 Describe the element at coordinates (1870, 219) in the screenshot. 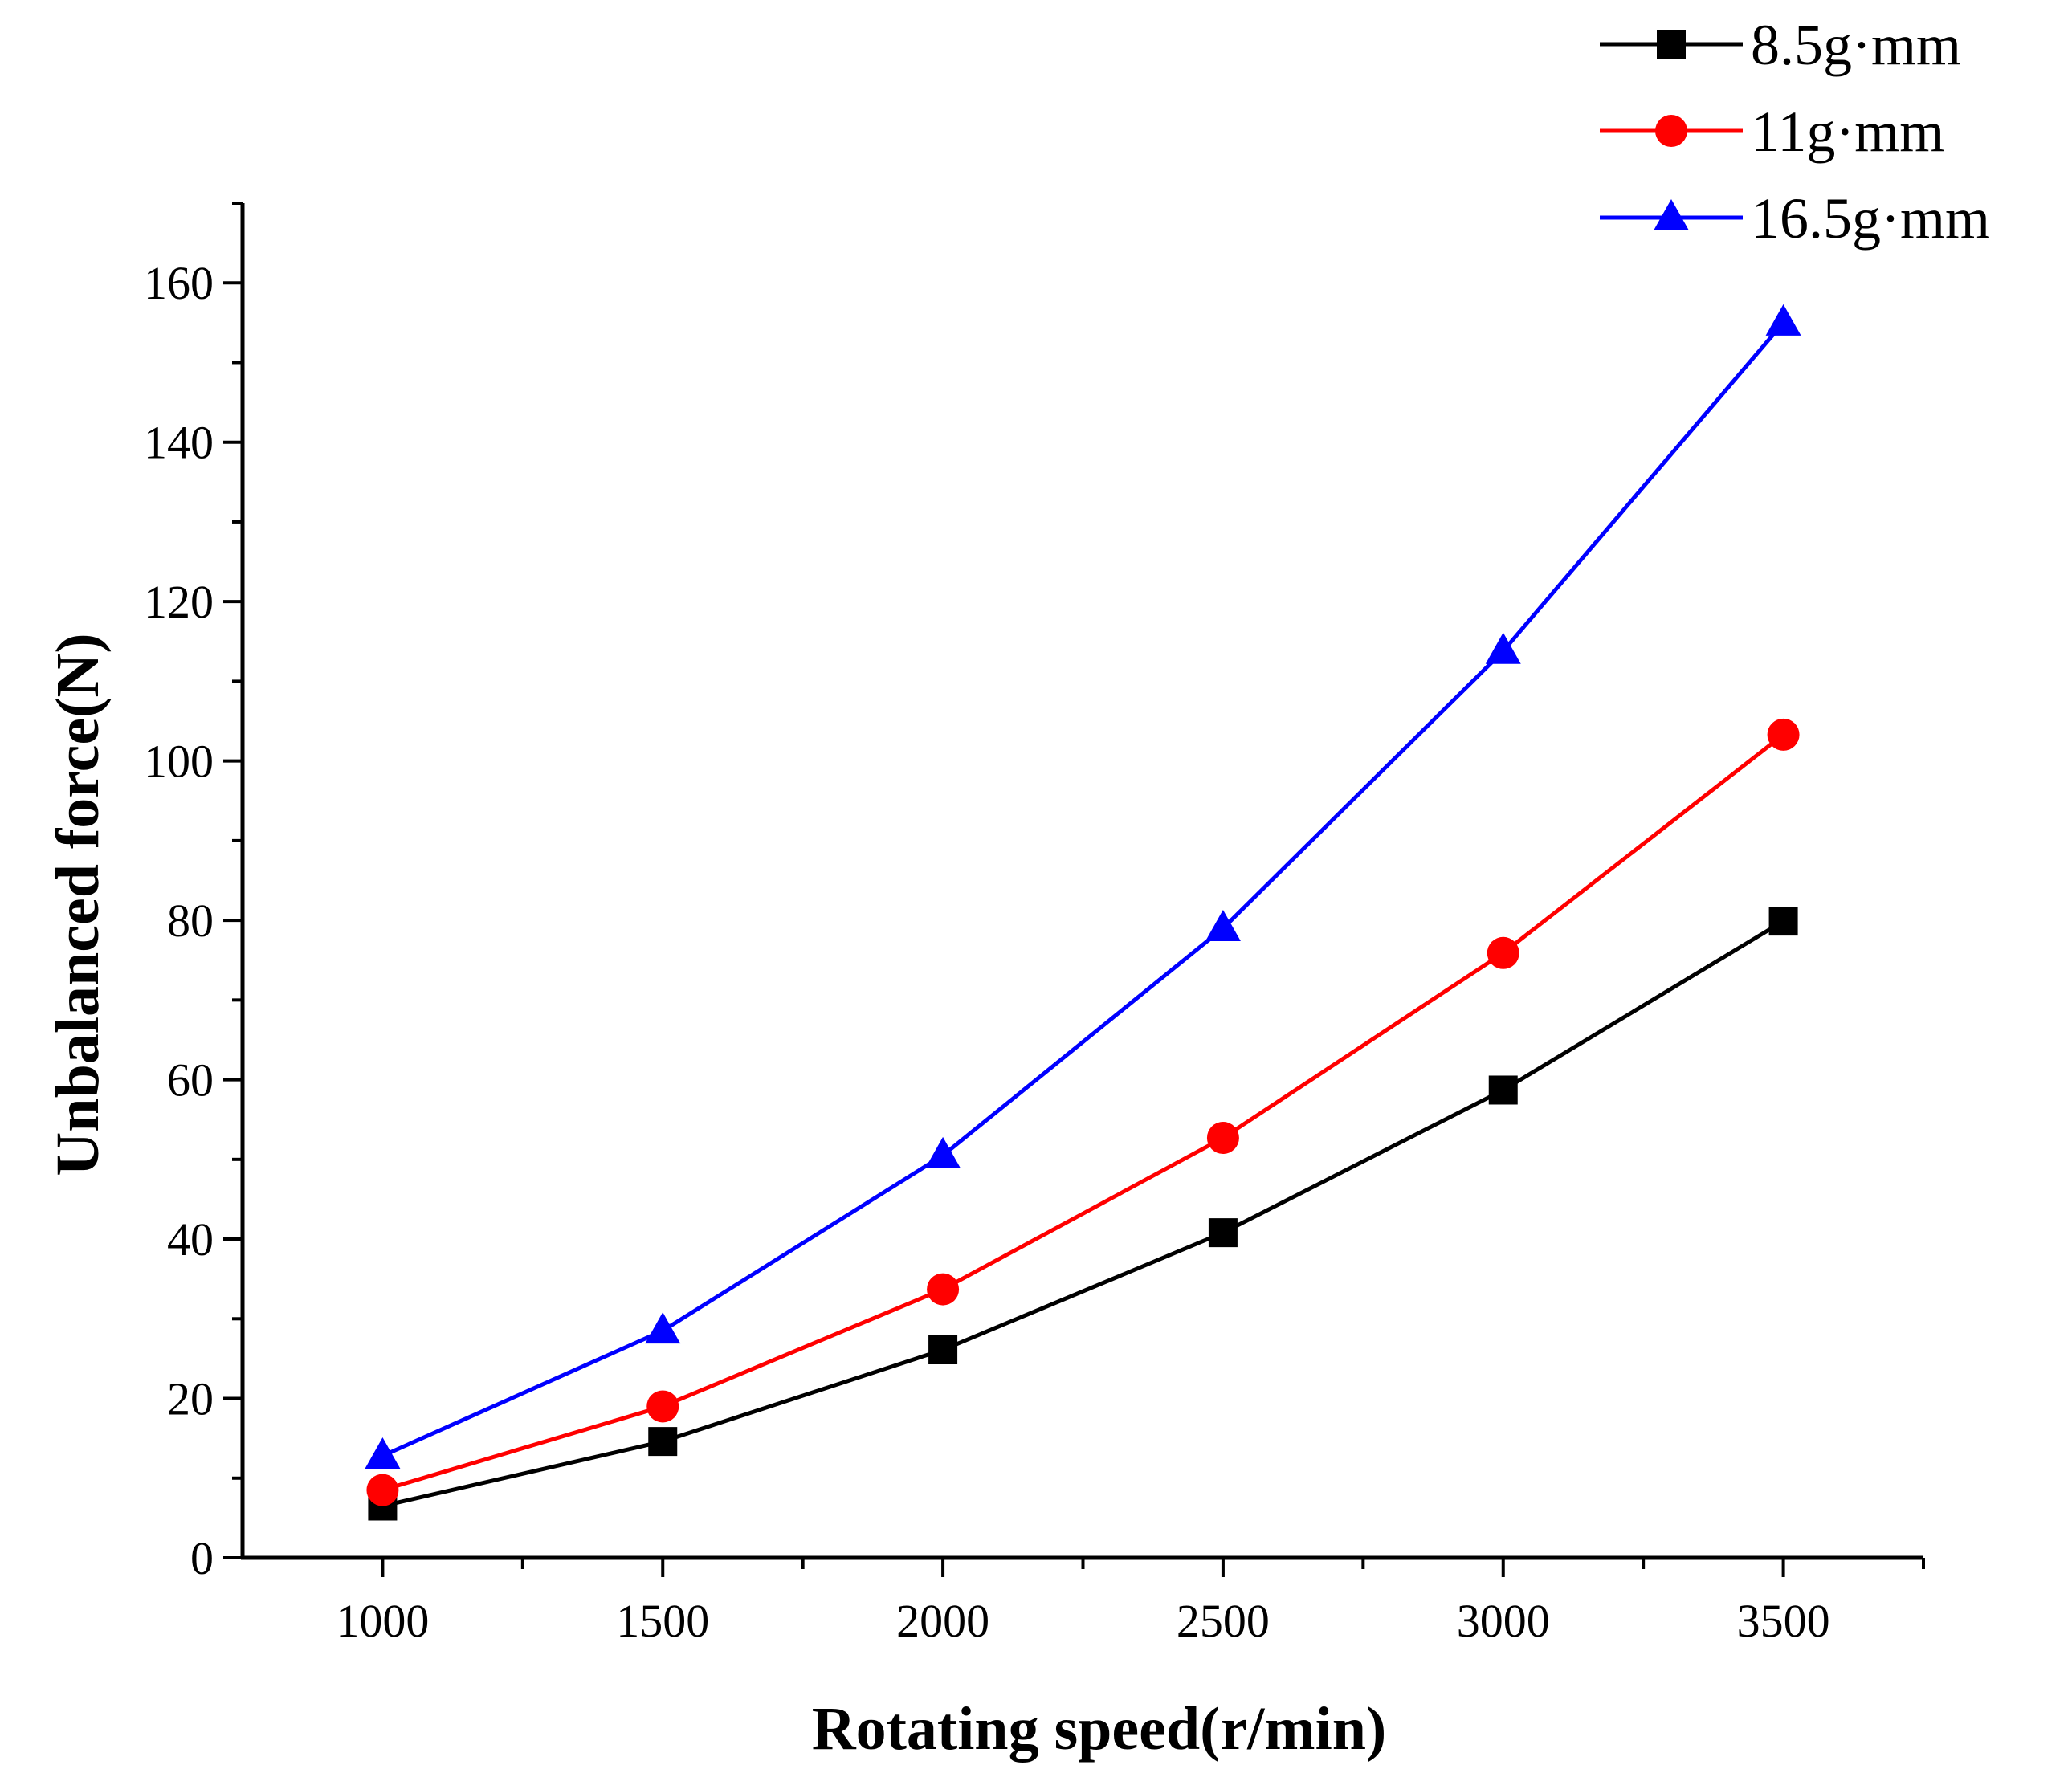

I see `legend-label: 16.5g·mm` at that location.